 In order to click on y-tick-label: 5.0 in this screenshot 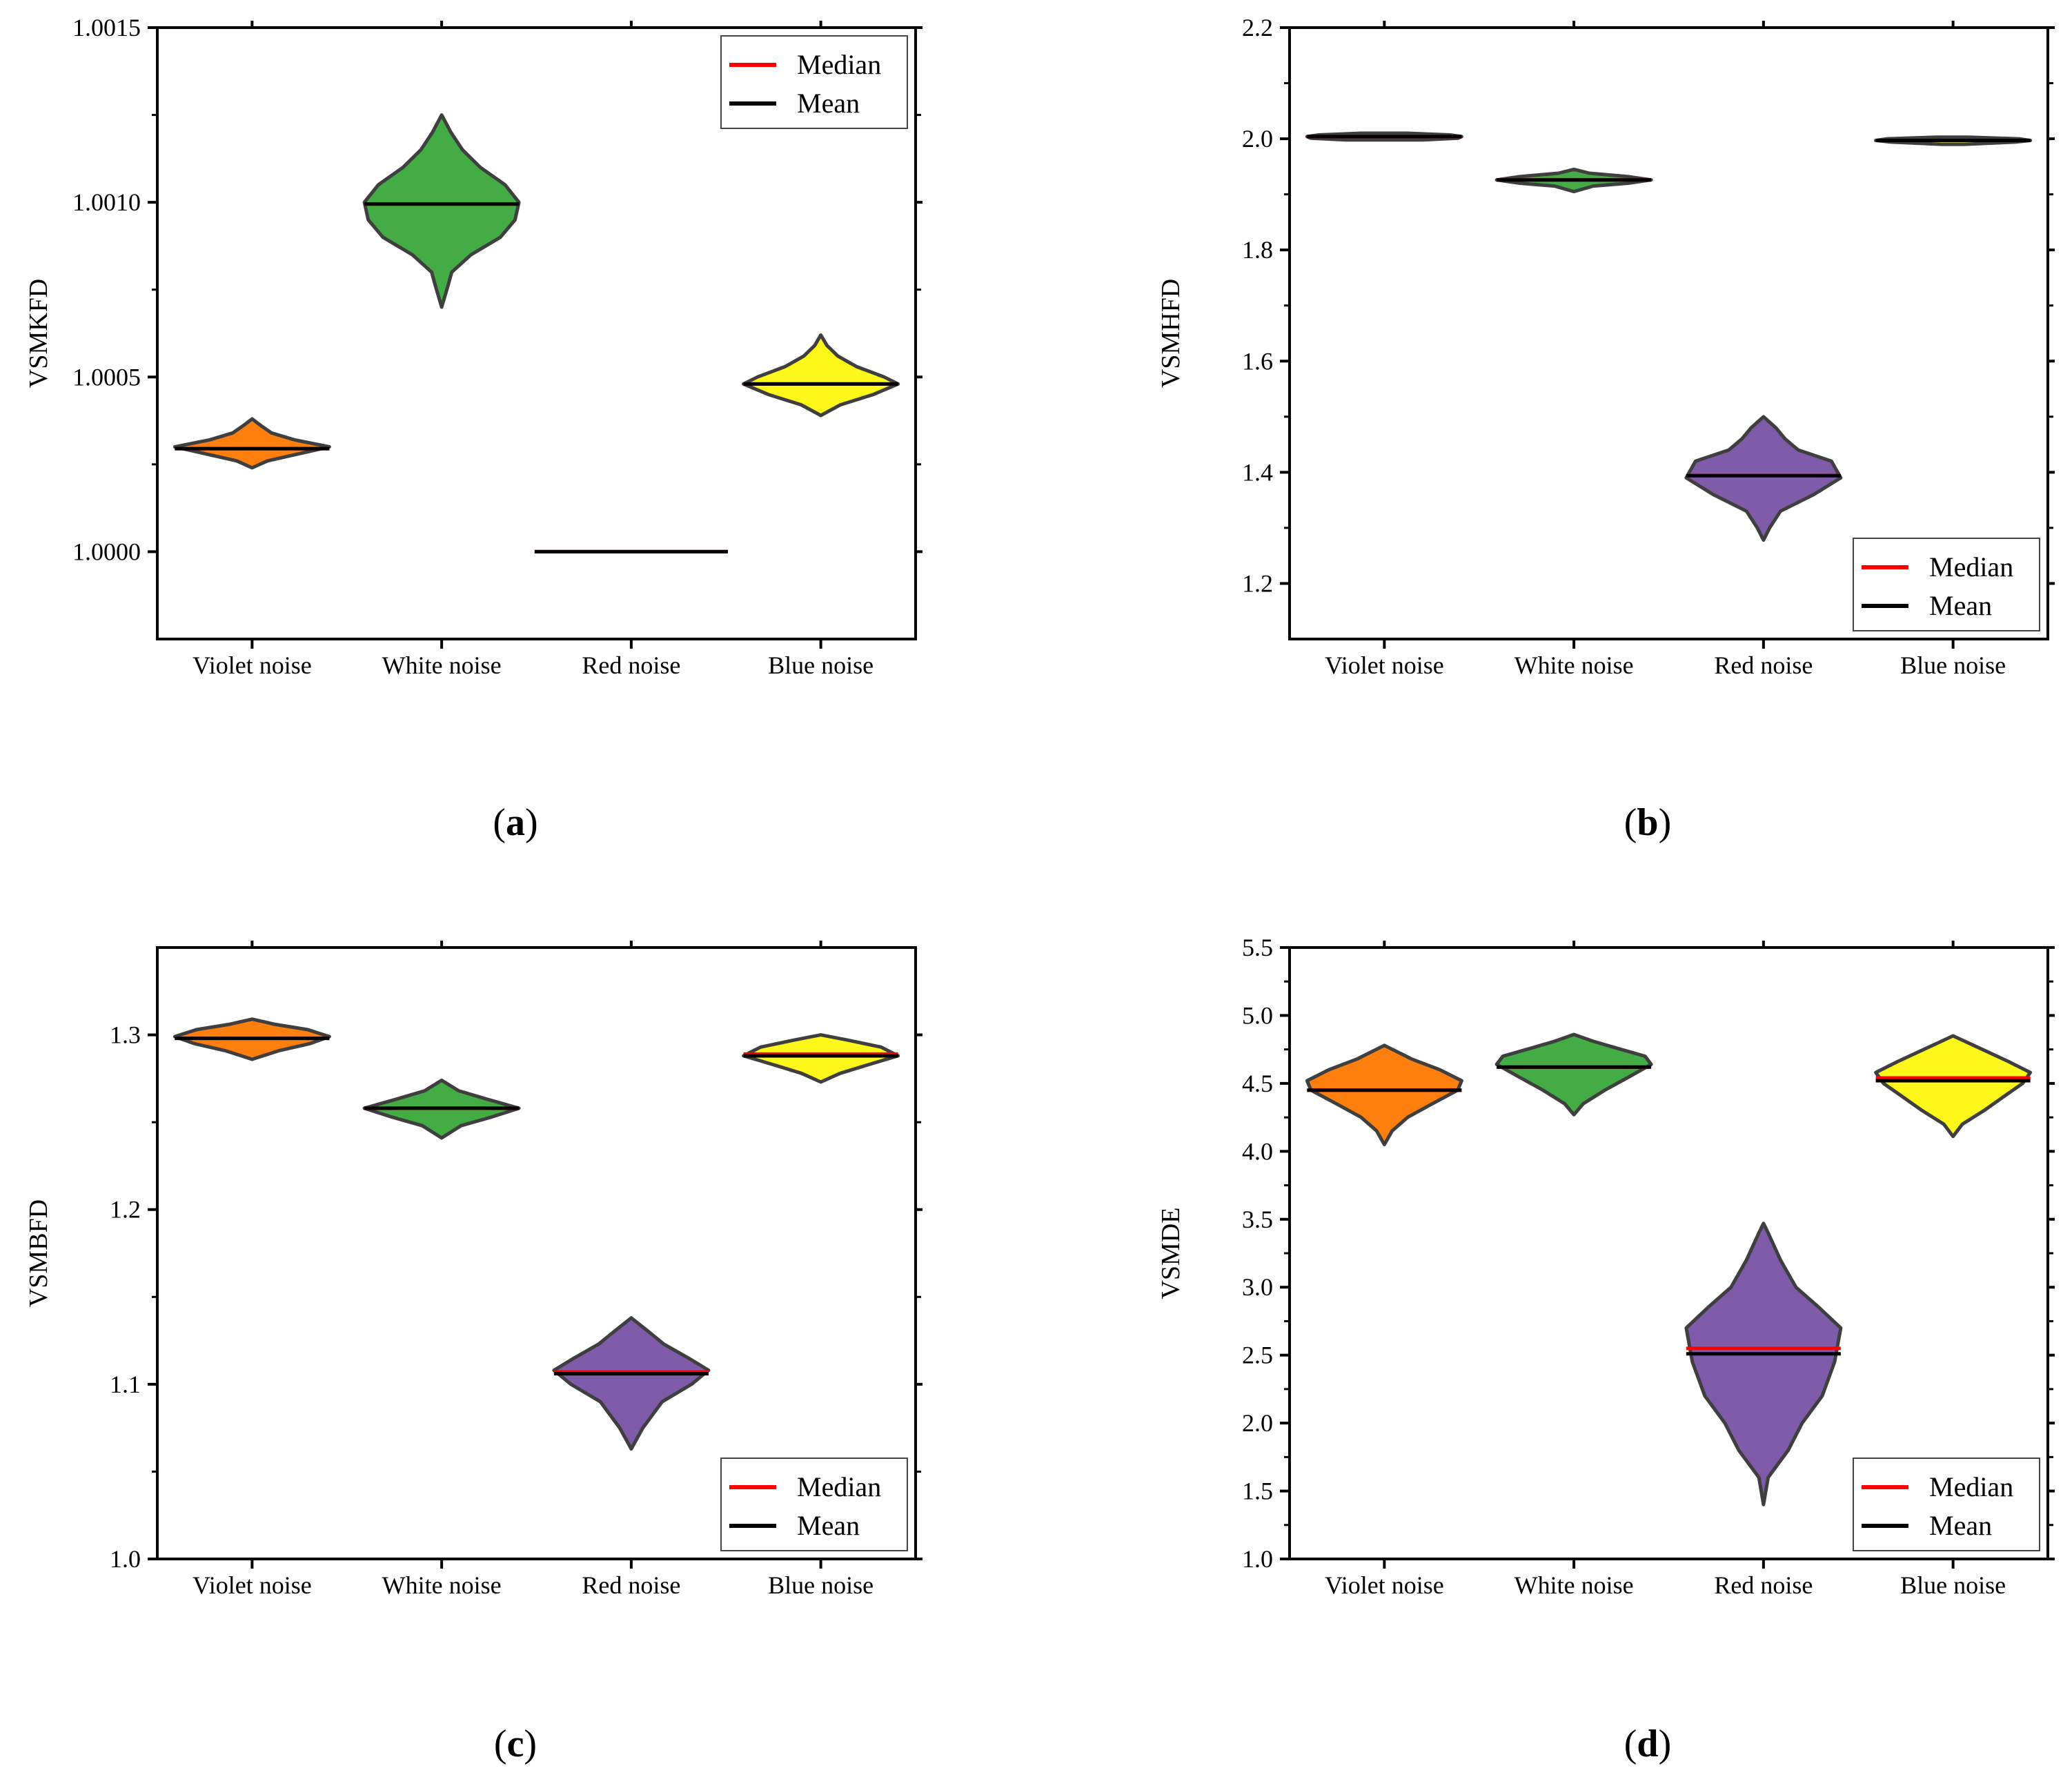, I will do `click(1257, 1015)`.